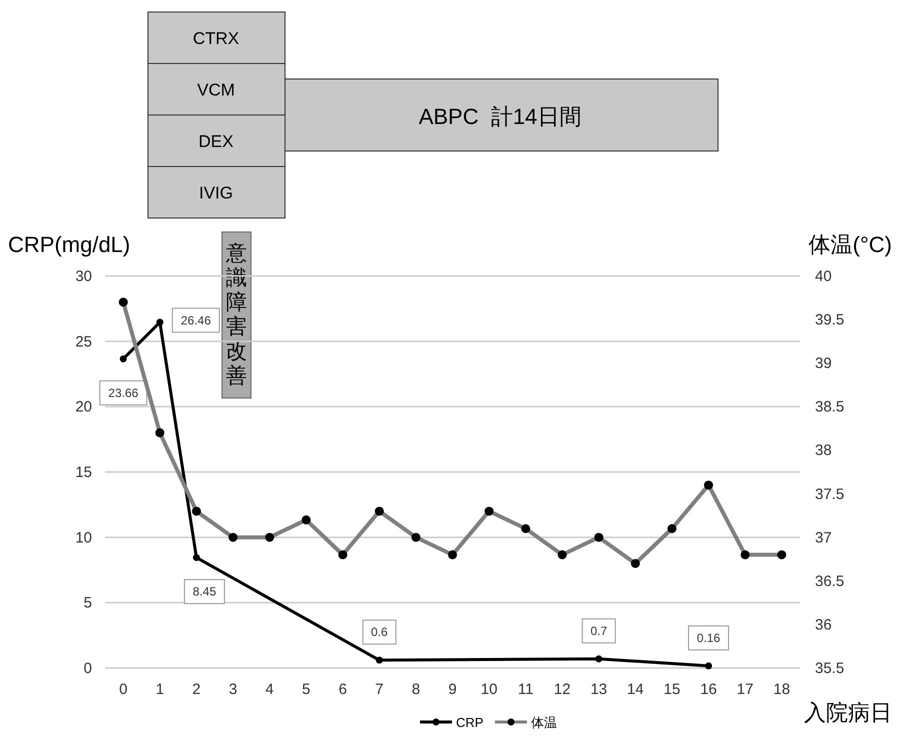 The width and height of the screenshot is (900, 741). I want to click on x-tick-label: 6, so click(342, 689).